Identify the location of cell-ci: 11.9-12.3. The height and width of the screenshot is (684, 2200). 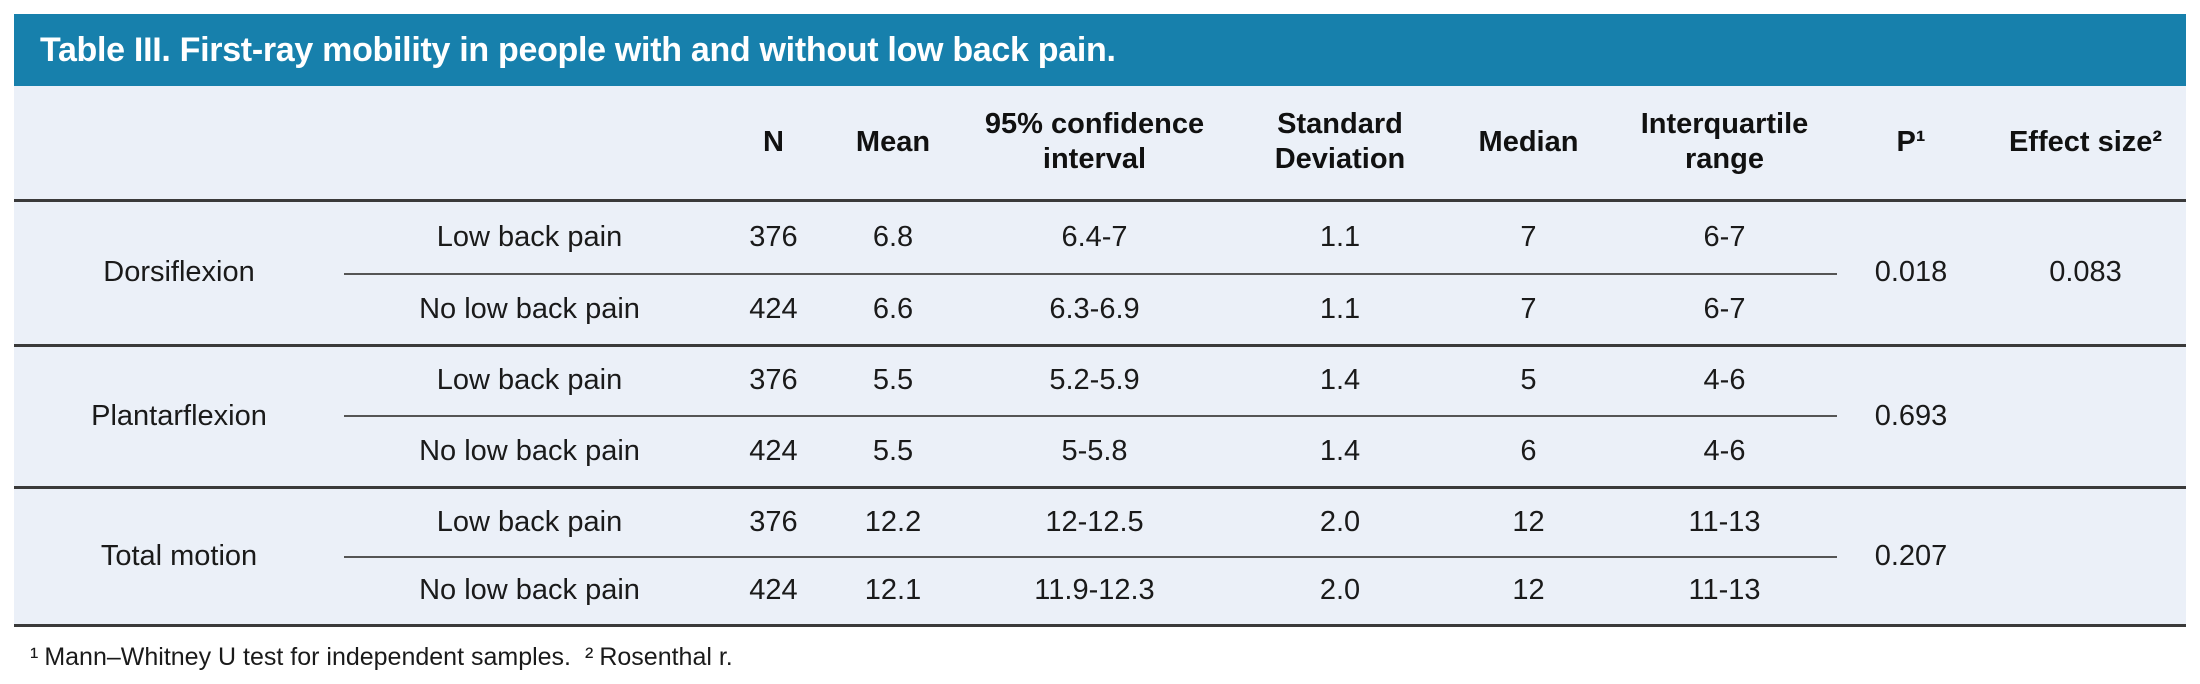
(1094, 592).